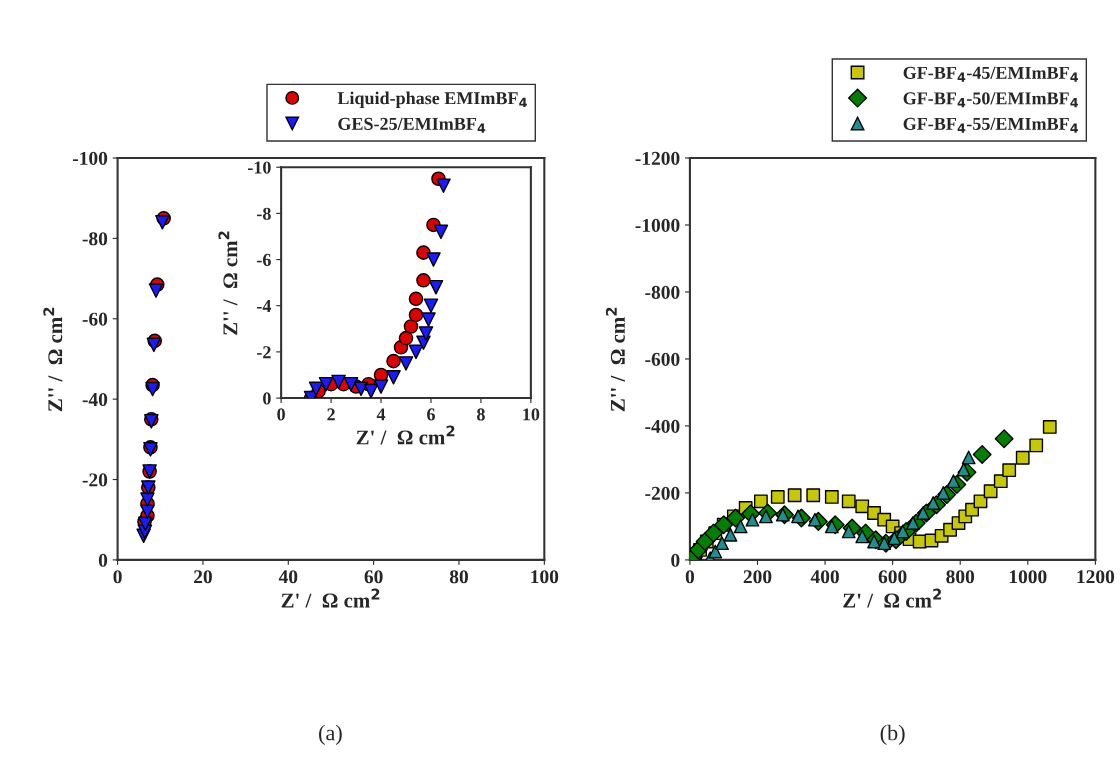  I want to click on y-tick-label: -1000, so click(657, 225).